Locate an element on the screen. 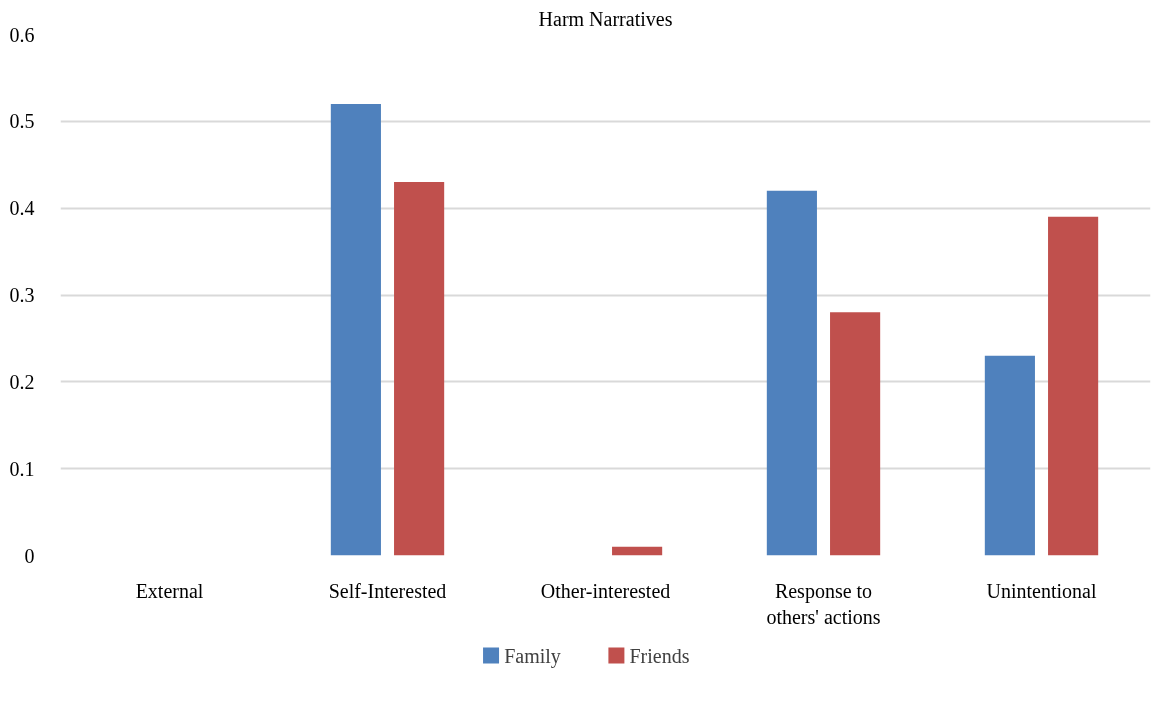 The image size is (1167, 706). y-tick-label: 0.4 is located at coordinates (22, 208).